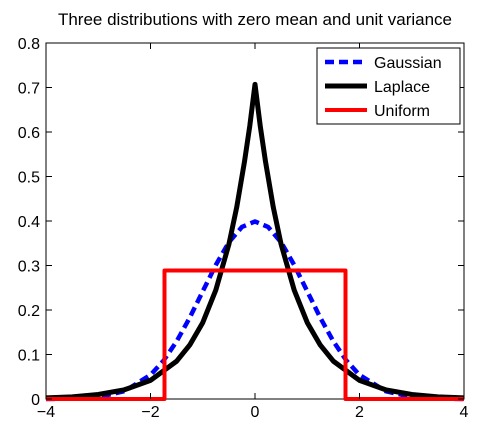  I want to click on legend-label-uniform: Uniform, so click(402, 111).